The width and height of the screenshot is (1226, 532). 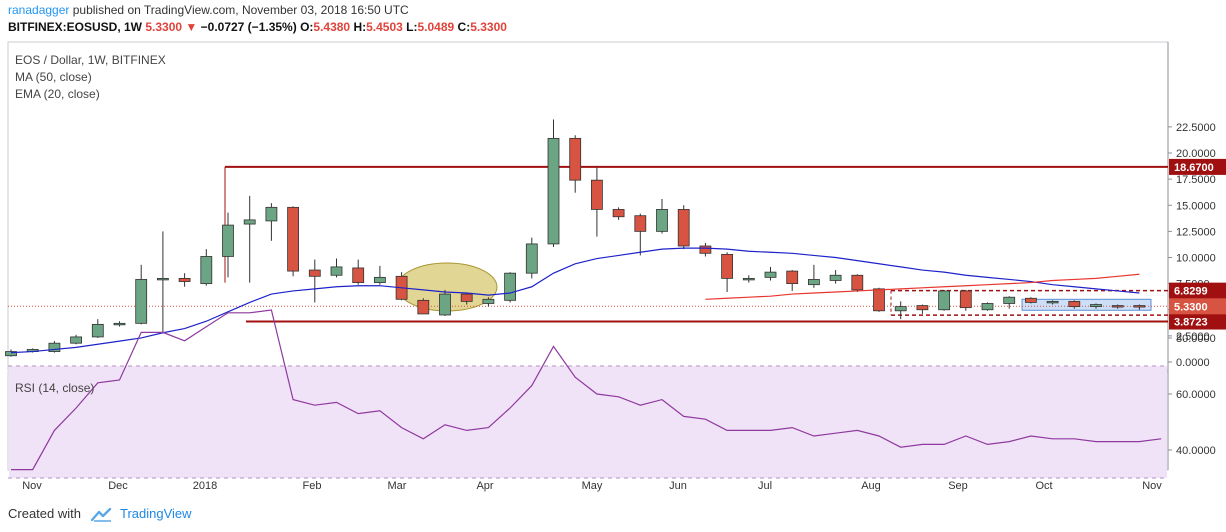 What do you see at coordinates (1043, 486) in the screenshot?
I see `time-axis-label: Oct` at bounding box center [1043, 486].